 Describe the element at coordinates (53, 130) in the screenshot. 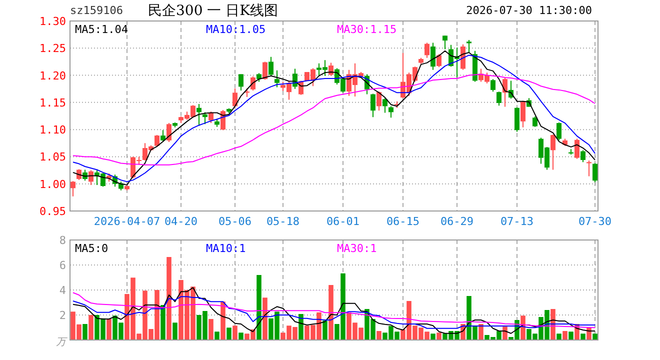

I see `y-tick-label: 1.10` at that location.